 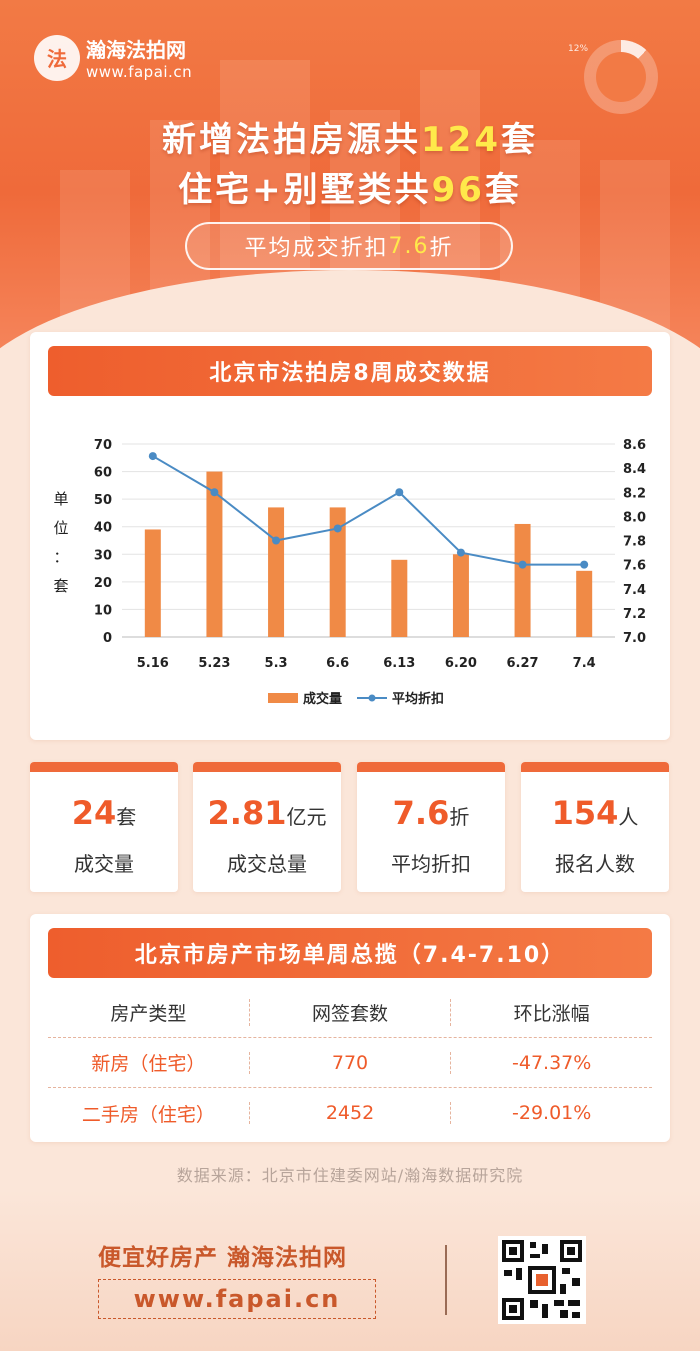 What do you see at coordinates (214, 663) in the screenshot?
I see `x-tick-label: 5.23` at bounding box center [214, 663].